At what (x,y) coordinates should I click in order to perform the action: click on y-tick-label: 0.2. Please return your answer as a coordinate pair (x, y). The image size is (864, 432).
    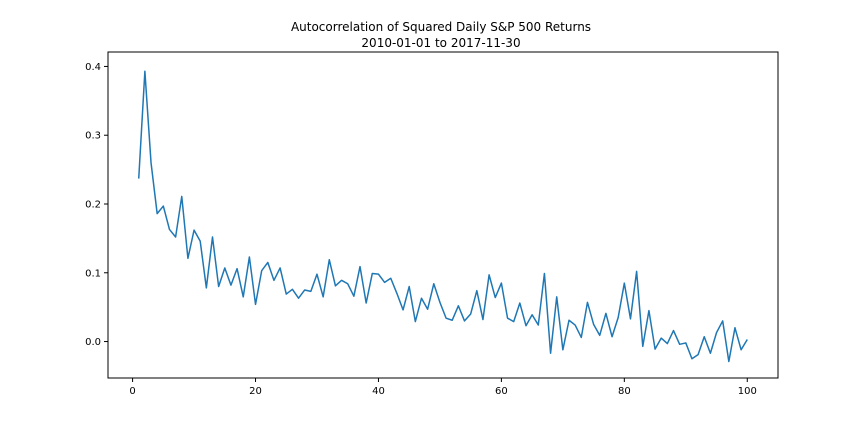
    Looking at the image, I should click on (93, 204).